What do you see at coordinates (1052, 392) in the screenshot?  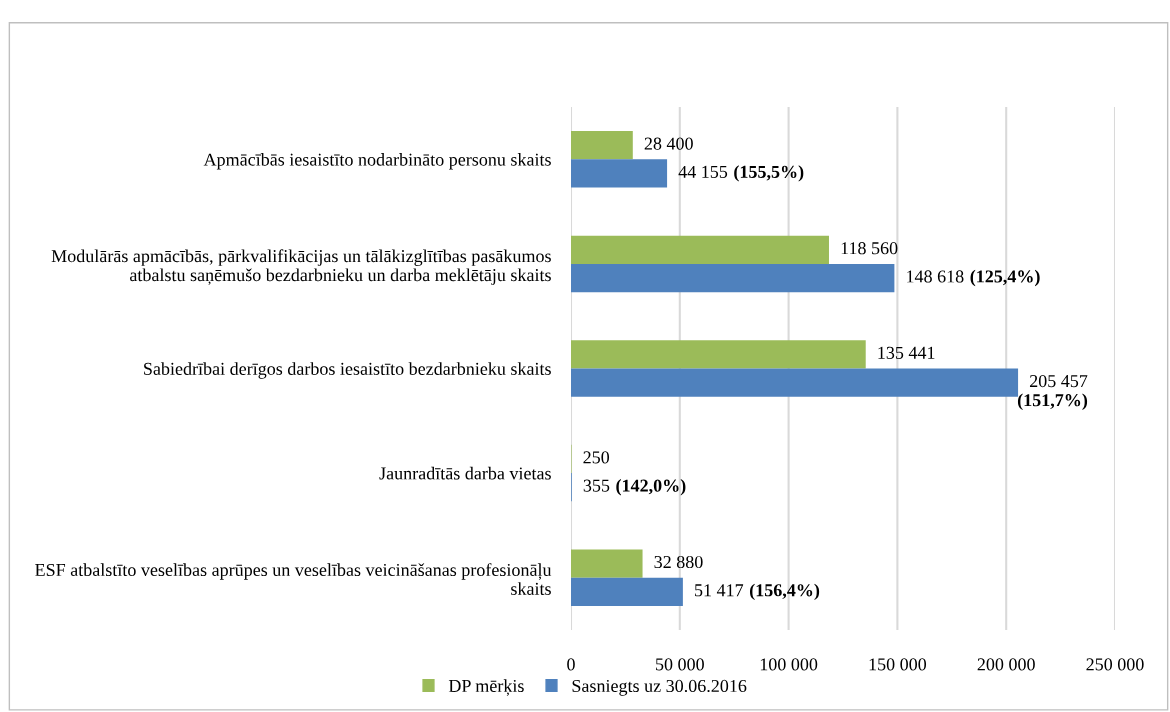 I see `data-label: 205 457 (151,7%)` at bounding box center [1052, 392].